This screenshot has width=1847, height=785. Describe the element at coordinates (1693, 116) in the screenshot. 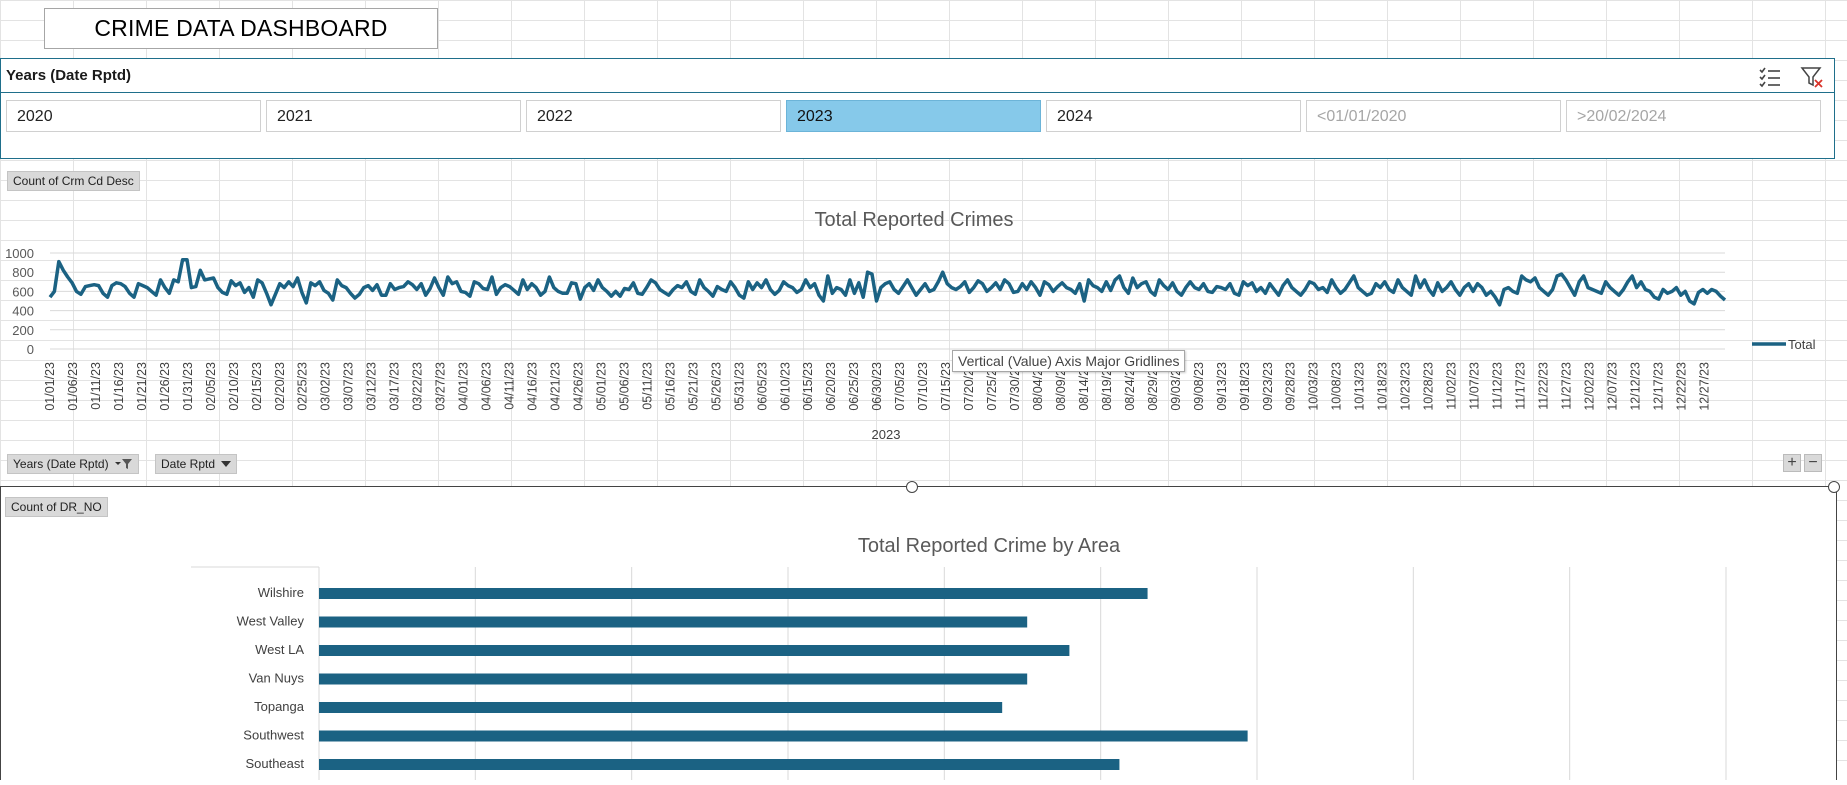

I see `slicer-item-20022024: >20/02/2024` at that location.